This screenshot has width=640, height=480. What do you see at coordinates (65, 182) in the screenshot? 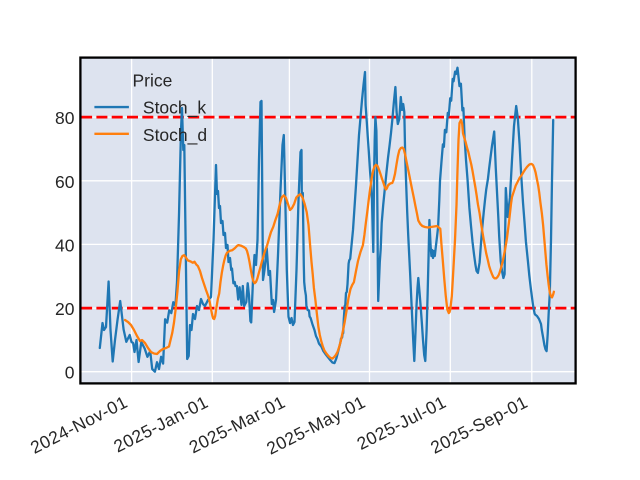
I see `svg-text: 60` at bounding box center [65, 182].